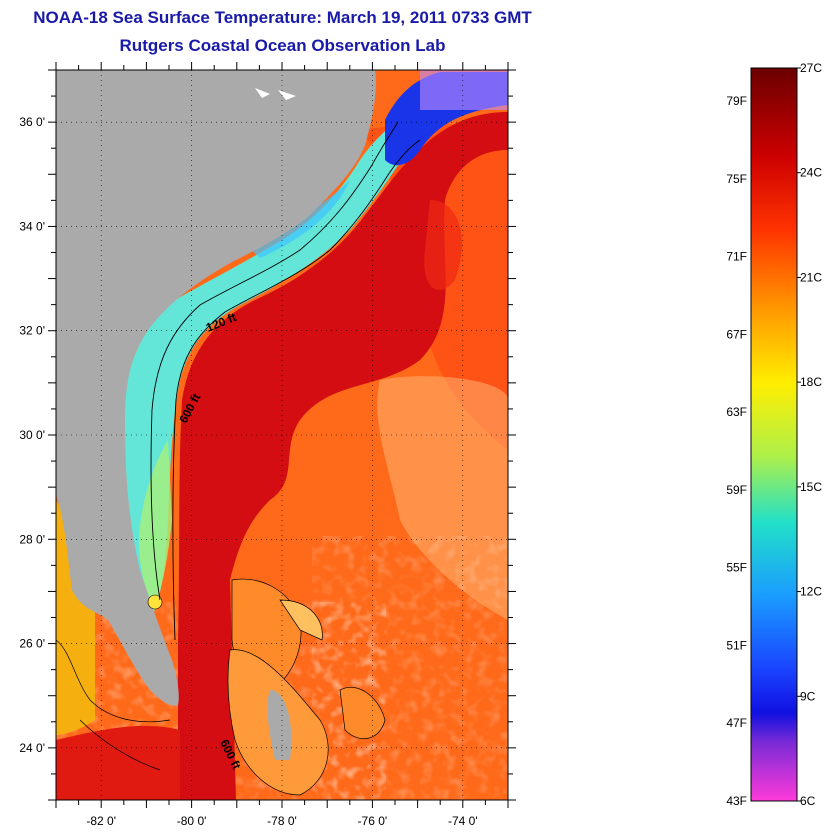 This screenshot has width=825, height=832. What do you see at coordinates (808, 696) in the screenshot?
I see `colorbar-c-label: 9C` at bounding box center [808, 696].